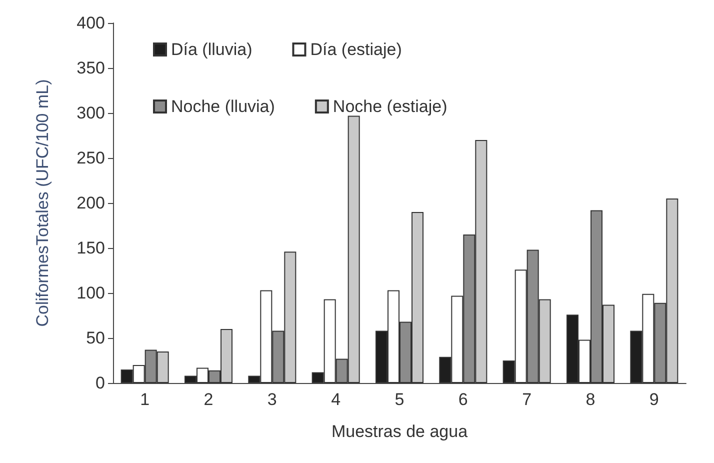 The width and height of the screenshot is (714, 463). I want to click on legend-label: Día (lluvia), so click(211, 49).